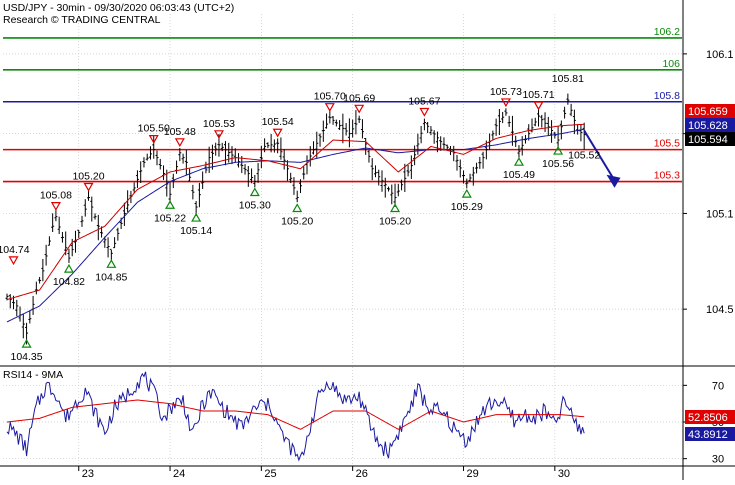 Image resolution: width=735 pixels, height=485 pixels. Describe the element at coordinates (538, 95) in the screenshot. I see `swing-high-label: 105.71` at that location.